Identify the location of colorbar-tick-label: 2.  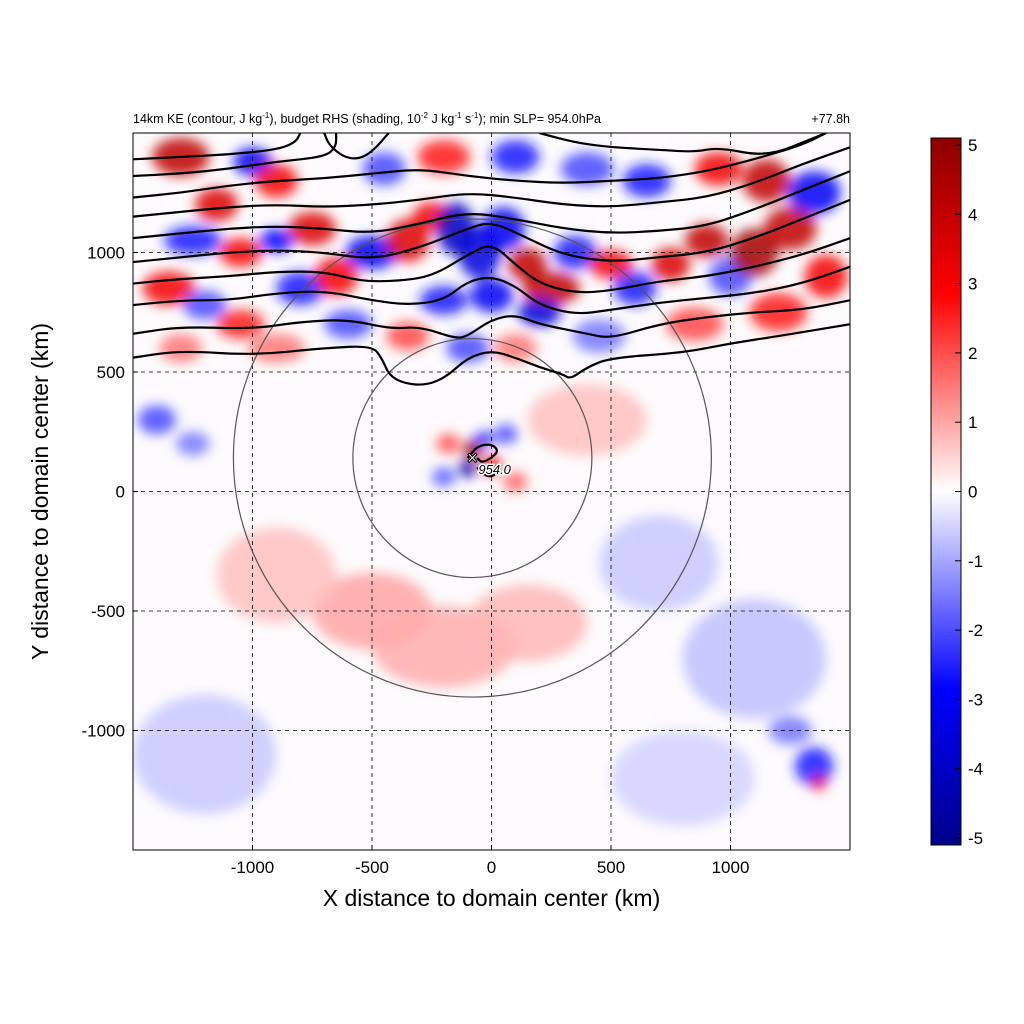
(972, 353).